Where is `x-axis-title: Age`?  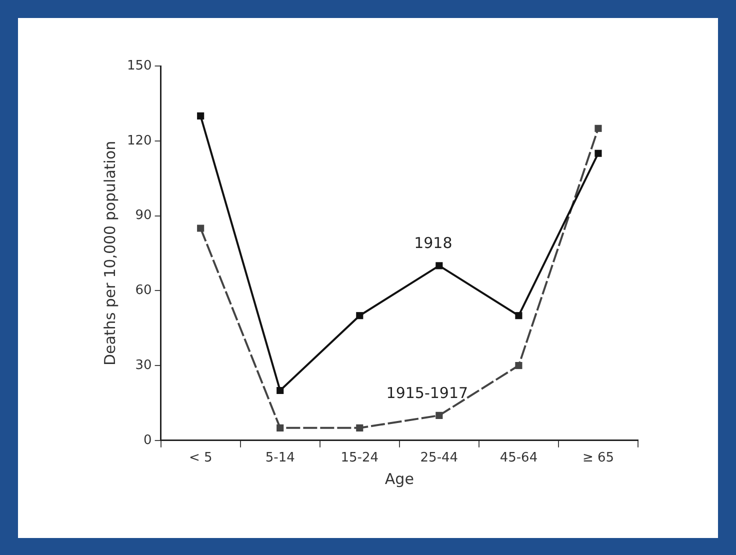
x-axis-title: Age is located at coordinates (399, 479).